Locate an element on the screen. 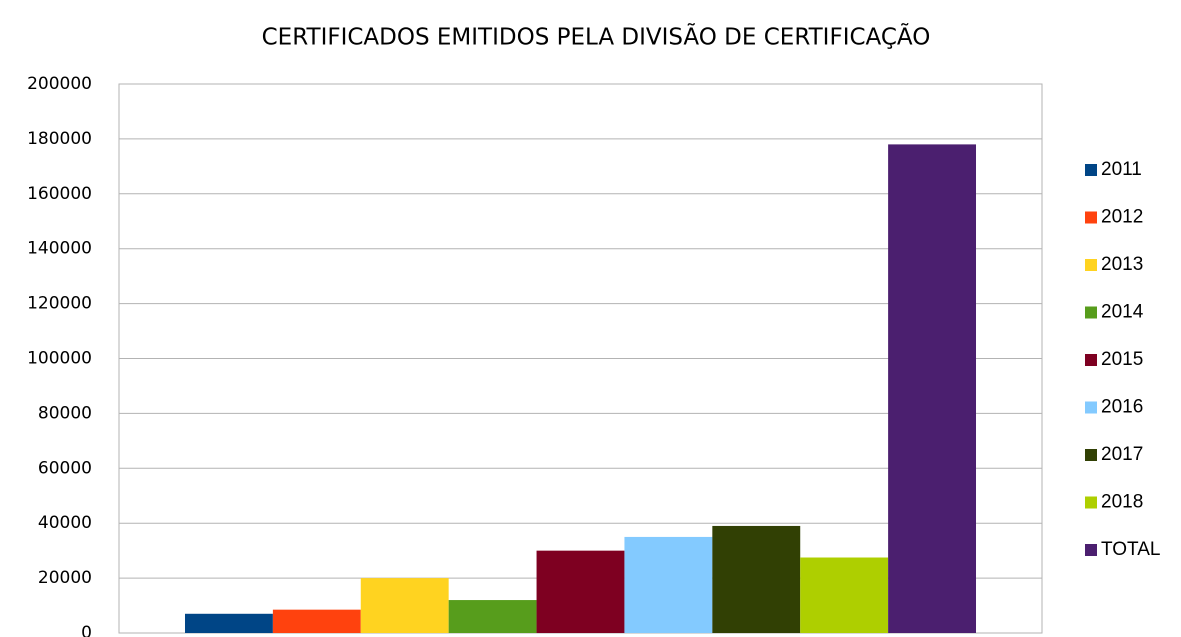 The width and height of the screenshot is (1181, 637). y-tick-label: 20000 is located at coordinates (65, 578).